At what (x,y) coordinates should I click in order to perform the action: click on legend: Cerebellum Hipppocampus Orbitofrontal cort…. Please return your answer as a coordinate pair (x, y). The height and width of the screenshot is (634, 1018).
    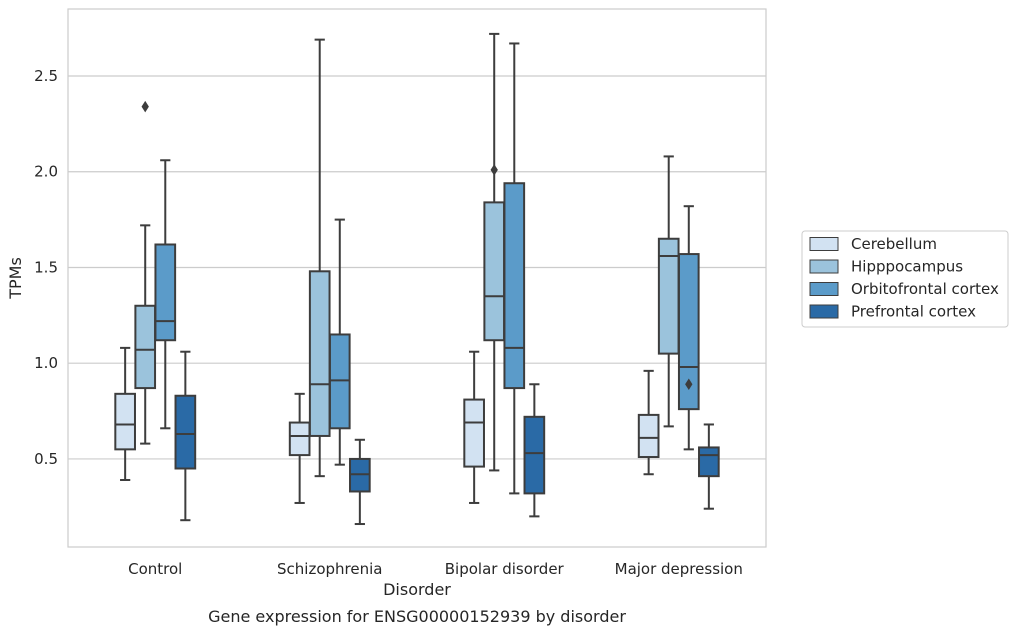
    Looking at the image, I should click on (905, 279).